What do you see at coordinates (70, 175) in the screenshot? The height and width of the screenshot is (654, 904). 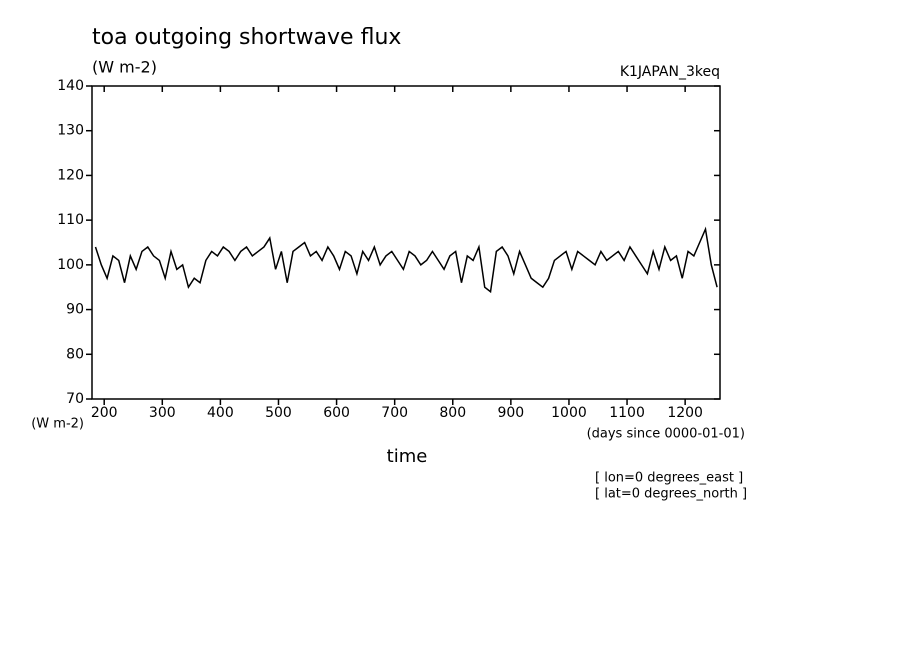 I see `y-tick-label: 120` at bounding box center [70, 175].